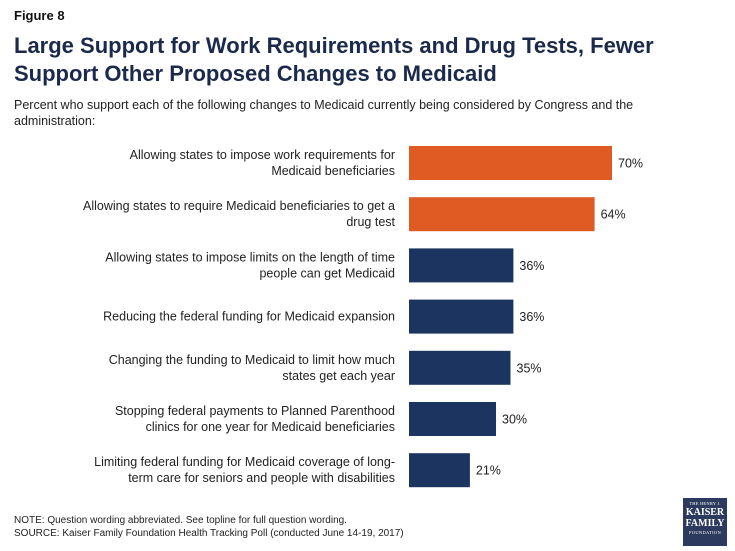 The height and width of the screenshot is (551, 735). I want to click on logo-line-4: FOUNDATION, so click(705, 532).